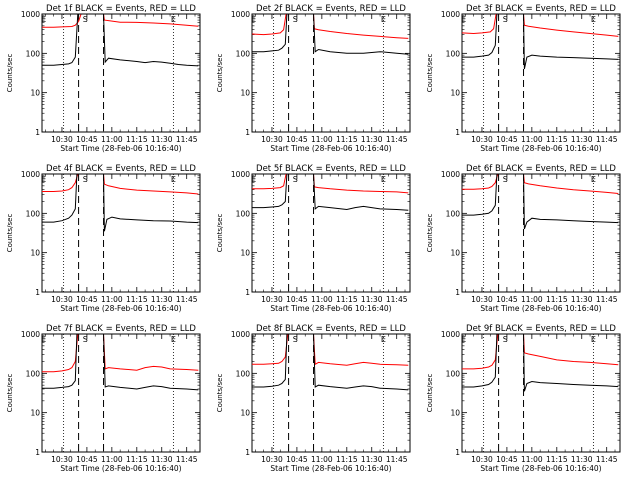 Image resolution: width=640 pixels, height=480 pixels. What do you see at coordinates (331, 169) in the screenshot?
I see `chart-title: Det 5f BLACK = Events, RED = LLD` at bounding box center [331, 169].